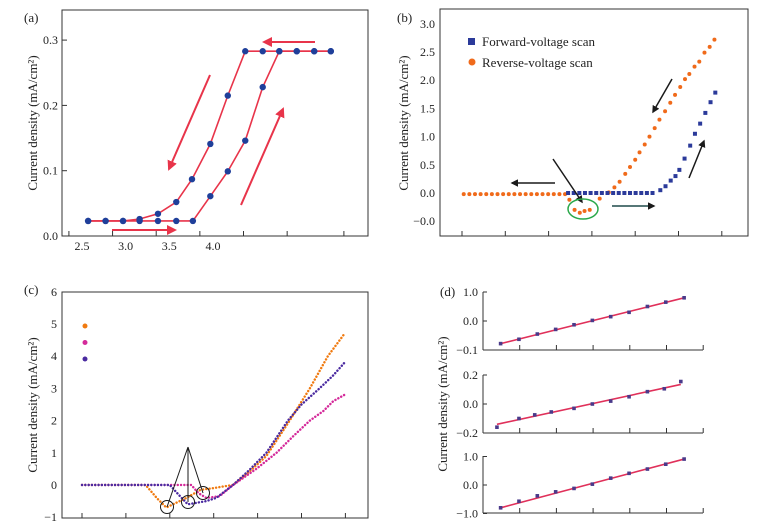 This screenshot has height=530, width=757. Describe the element at coordinates (427, 165) in the screenshot. I see `y-tick-label: 0.5` at that location.